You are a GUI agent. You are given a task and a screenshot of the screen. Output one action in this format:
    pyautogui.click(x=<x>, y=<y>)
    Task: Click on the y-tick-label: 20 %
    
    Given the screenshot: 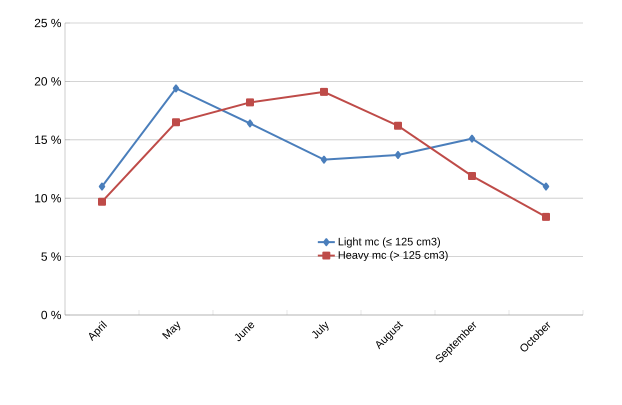 What is the action you would take?
    pyautogui.click(x=48, y=81)
    